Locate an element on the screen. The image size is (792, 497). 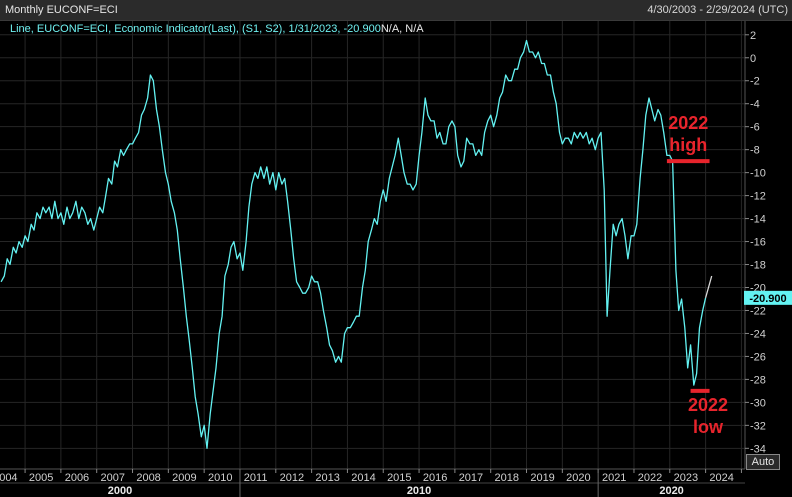
chart-title: Monthly EUCONF=ECI is located at coordinates (61, 10).